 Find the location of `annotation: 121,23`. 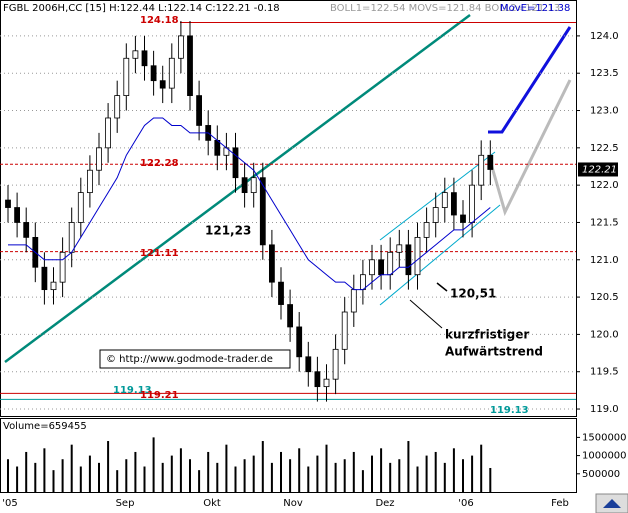

annotation: 121,23 is located at coordinates (228, 231).